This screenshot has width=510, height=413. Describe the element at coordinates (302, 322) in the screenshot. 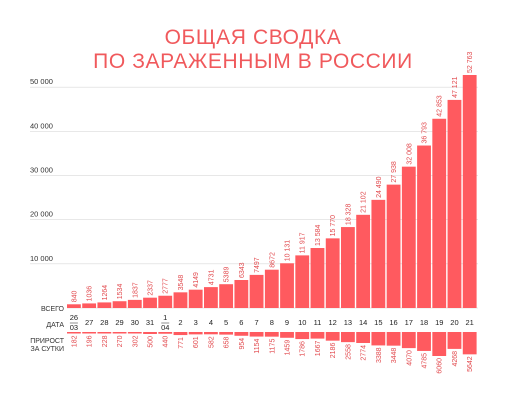

I see `date-label: 10` at that location.